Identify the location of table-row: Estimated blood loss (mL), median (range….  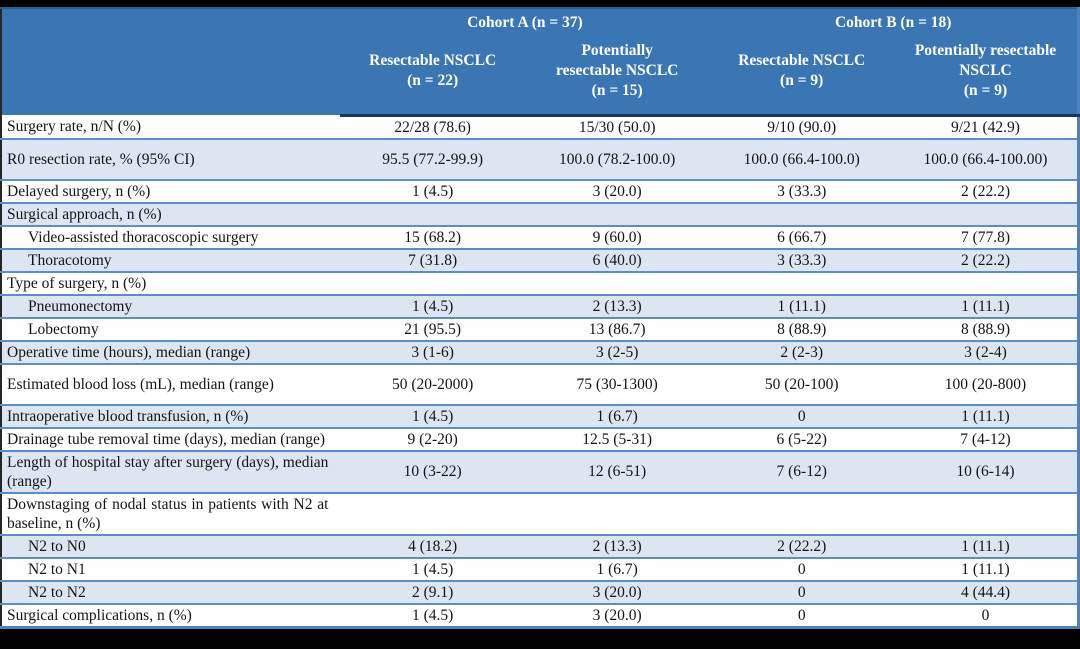
(540, 384).